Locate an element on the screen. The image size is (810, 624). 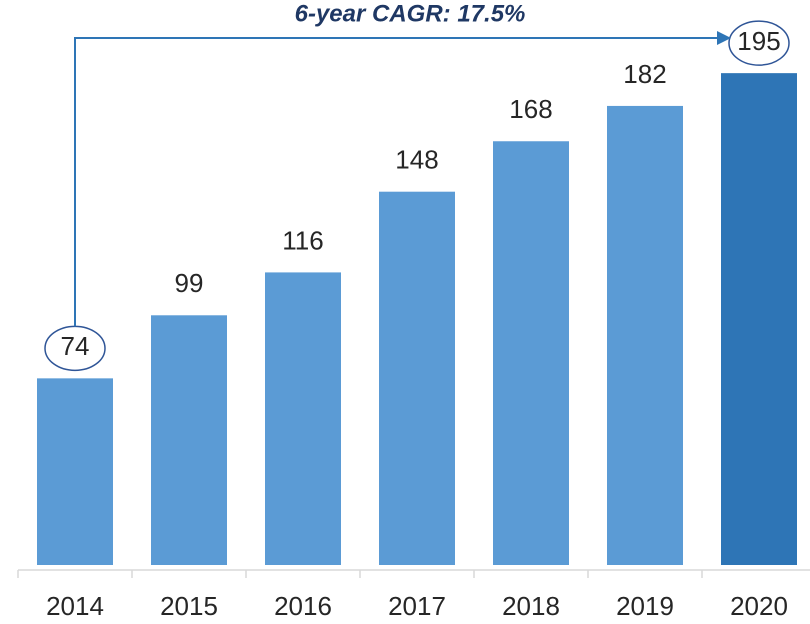
x-tick-label: 2020 is located at coordinates (759, 606).